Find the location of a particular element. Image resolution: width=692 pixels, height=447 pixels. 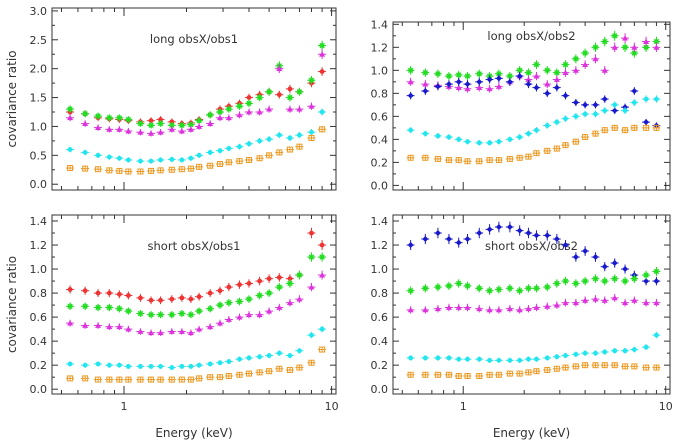

x-axis-label: Energy (keV) is located at coordinates (193, 433).